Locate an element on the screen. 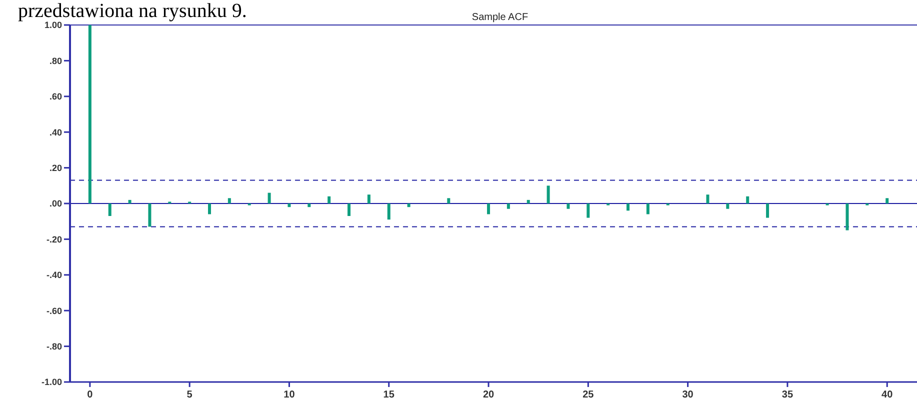 The height and width of the screenshot is (403, 917). y-tick-label: -.80 is located at coordinates (54, 346).